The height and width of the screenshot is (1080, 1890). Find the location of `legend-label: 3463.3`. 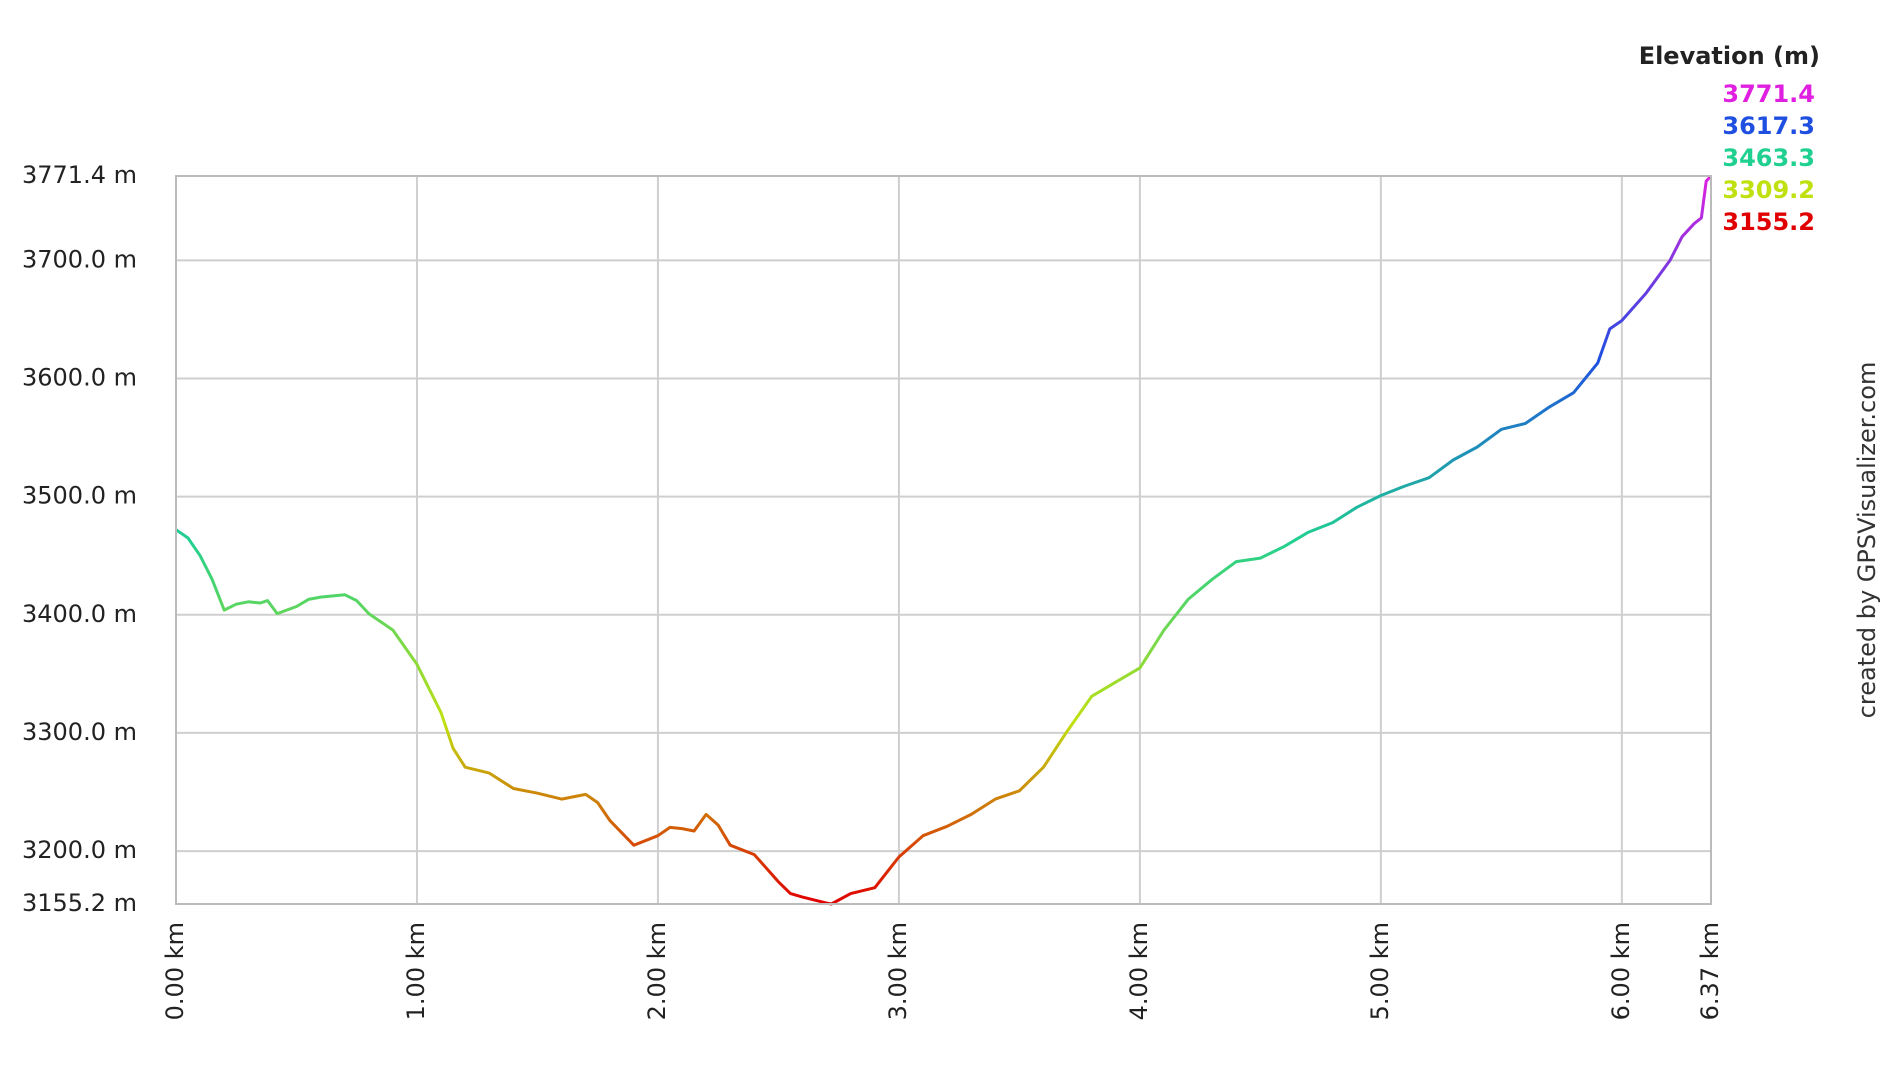

legend-label: 3463.3 is located at coordinates (1768, 158).